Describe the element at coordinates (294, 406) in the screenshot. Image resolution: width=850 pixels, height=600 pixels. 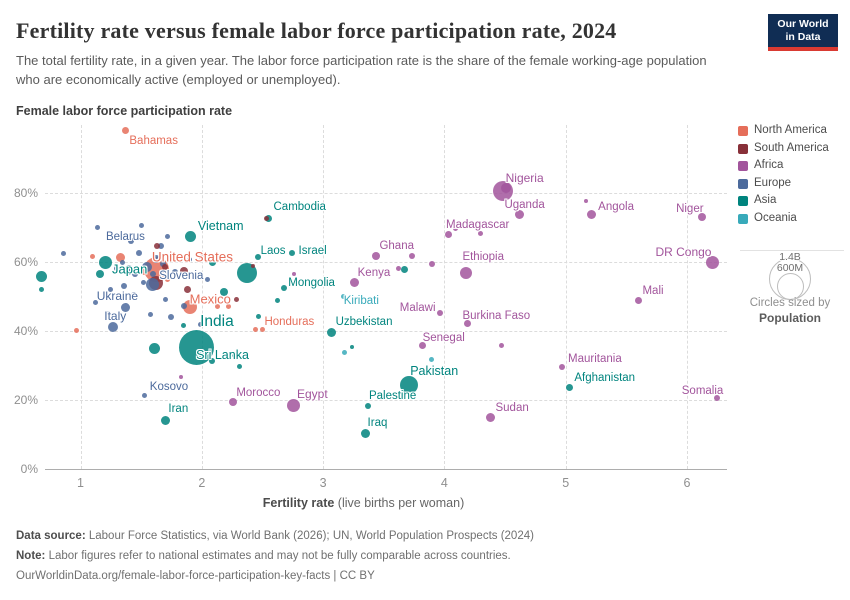
I see `data-point-egypt` at that location.